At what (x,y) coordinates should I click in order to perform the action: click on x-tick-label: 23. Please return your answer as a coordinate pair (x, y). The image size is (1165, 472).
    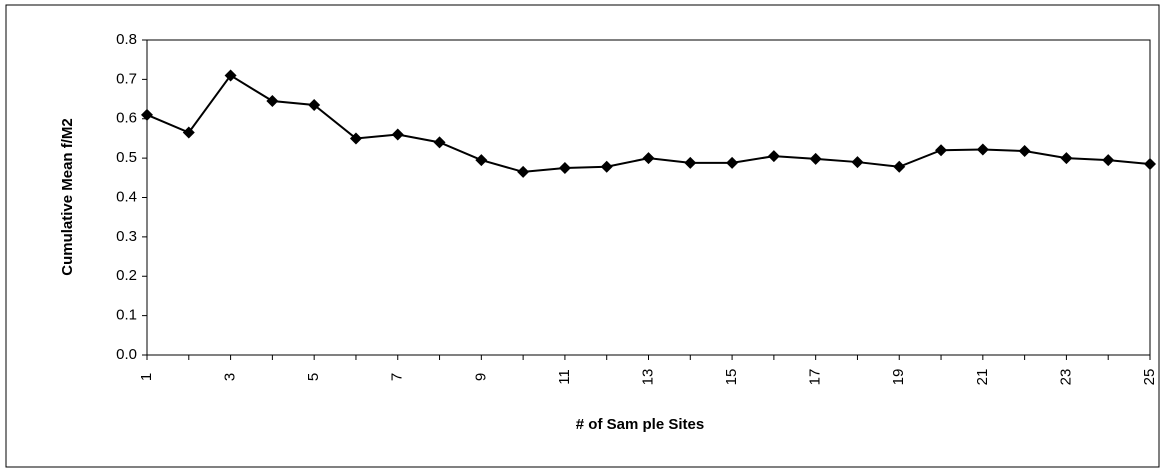
    Looking at the image, I should click on (1065, 377).